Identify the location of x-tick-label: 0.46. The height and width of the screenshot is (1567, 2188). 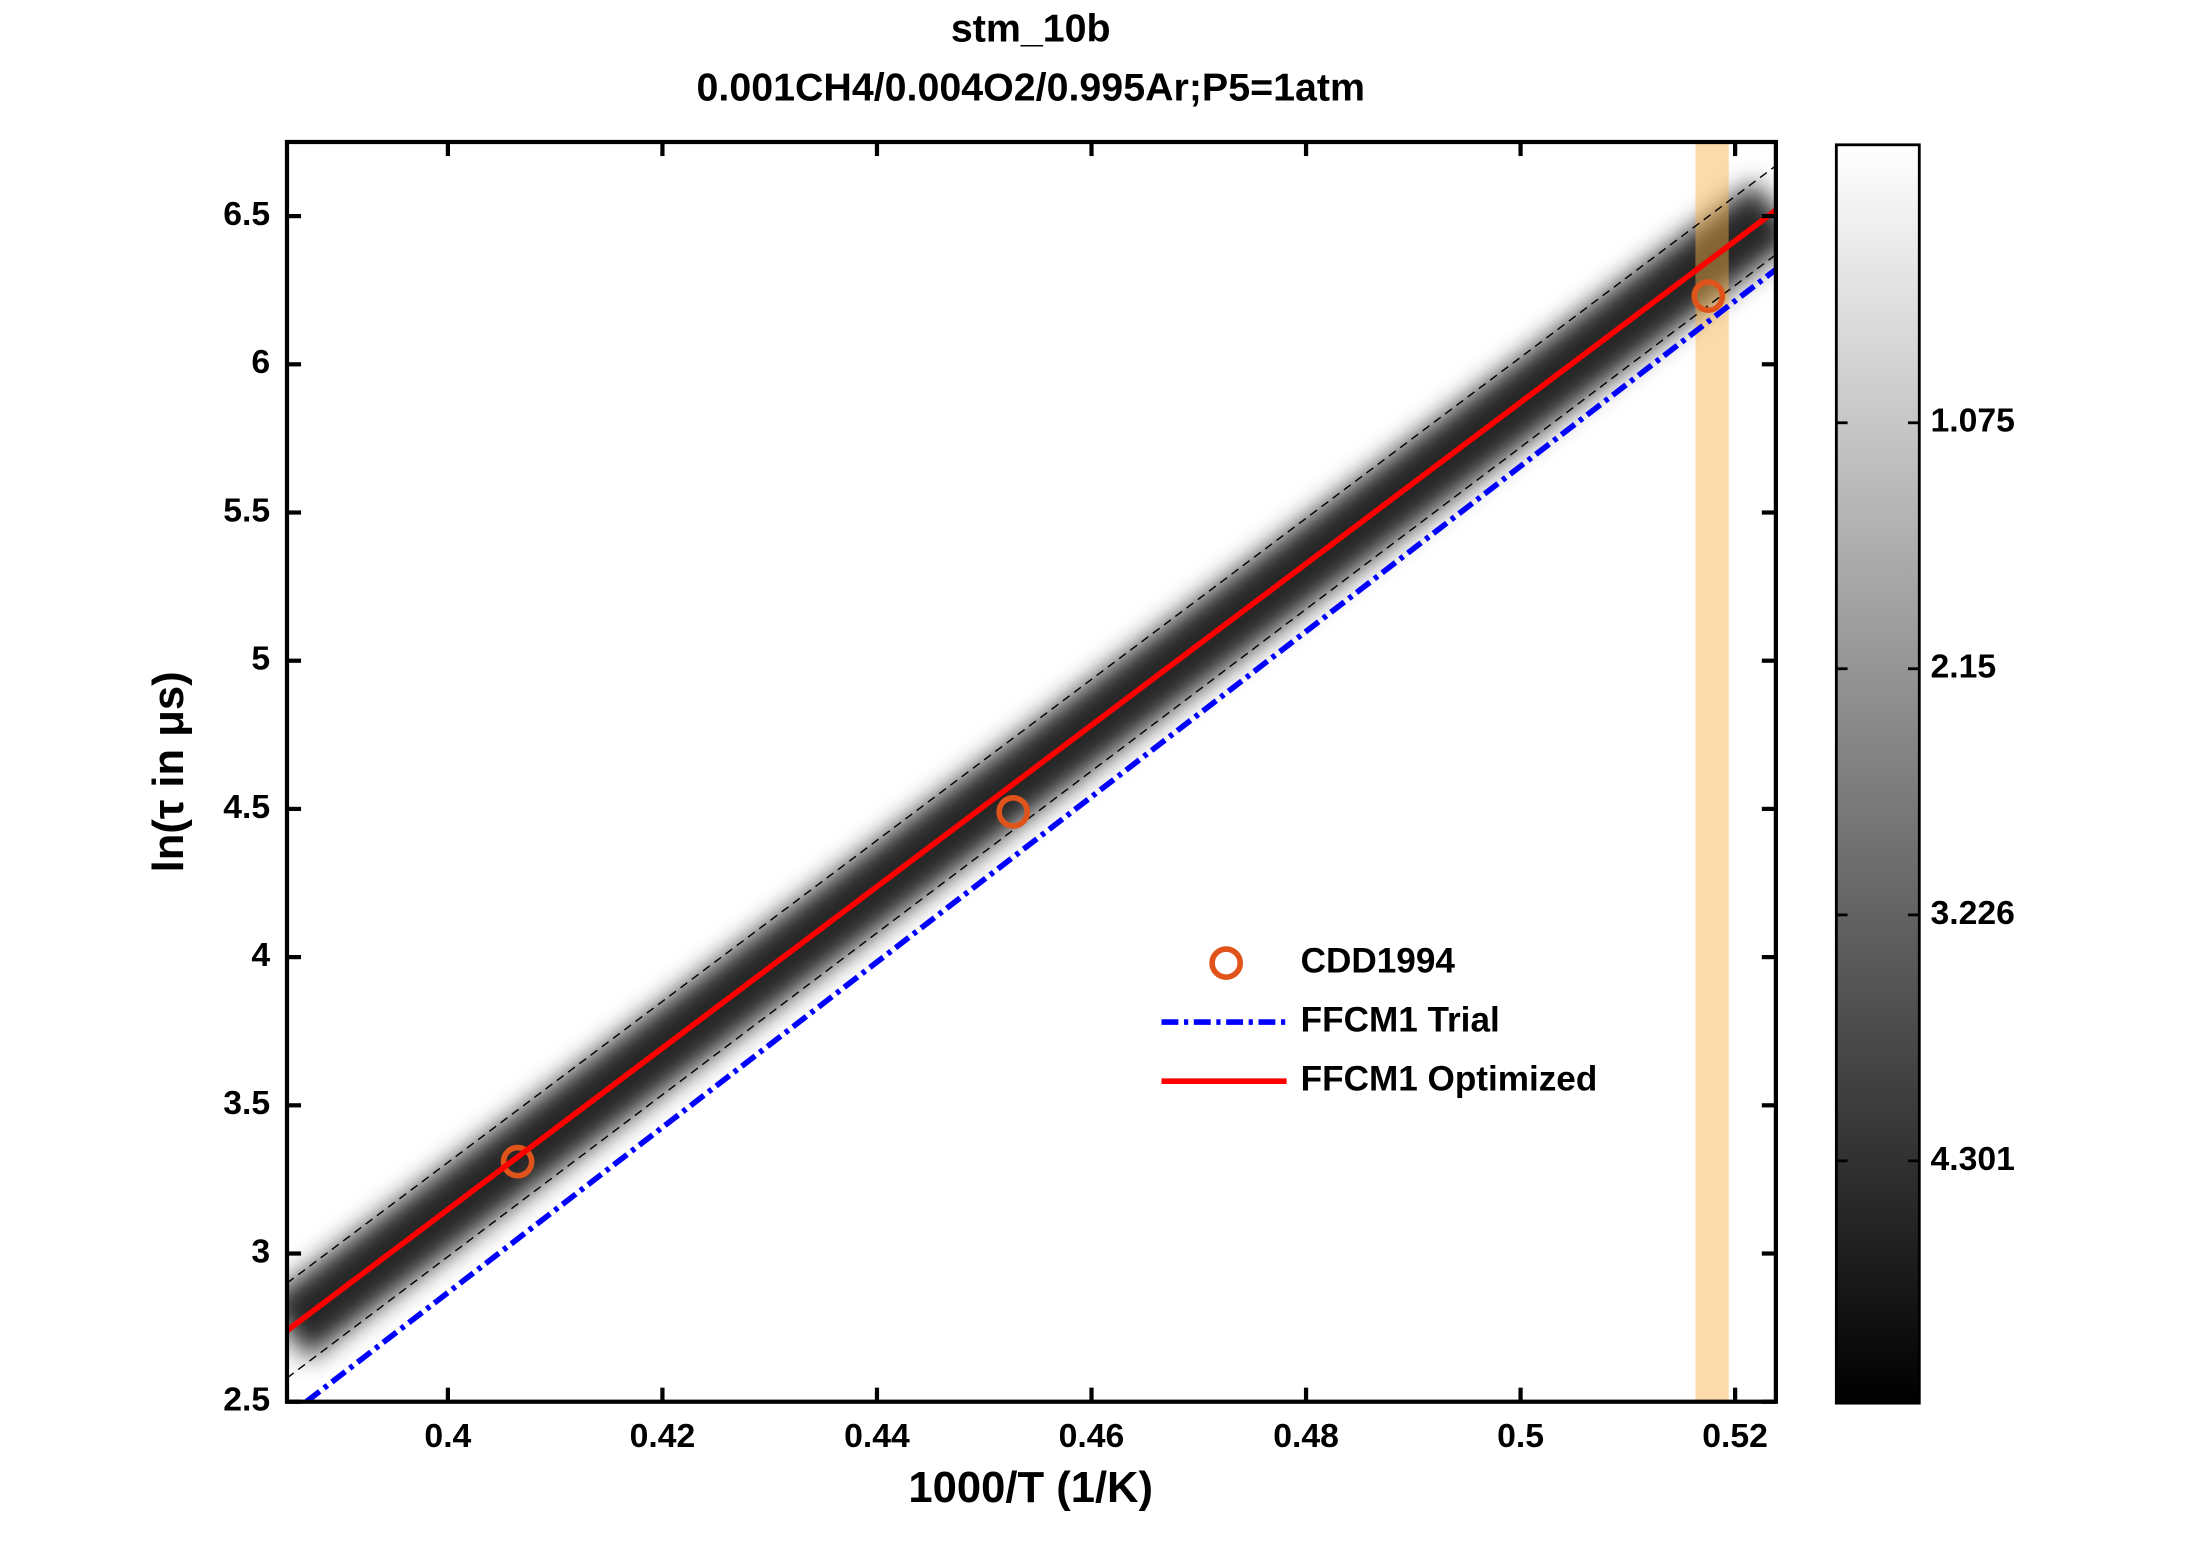
(1092, 1436).